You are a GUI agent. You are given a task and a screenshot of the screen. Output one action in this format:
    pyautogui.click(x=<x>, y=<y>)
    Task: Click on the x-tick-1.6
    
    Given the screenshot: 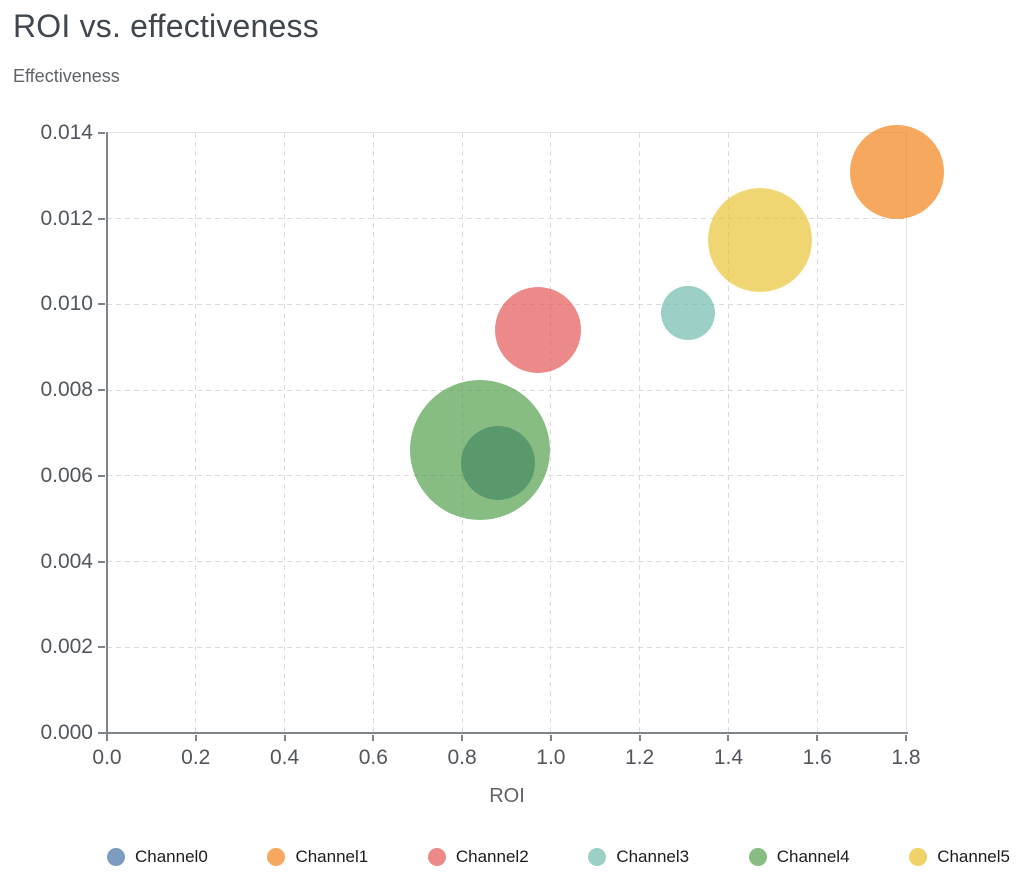 What is the action you would take?
    pyautogui.click(x=817, y=738)
    